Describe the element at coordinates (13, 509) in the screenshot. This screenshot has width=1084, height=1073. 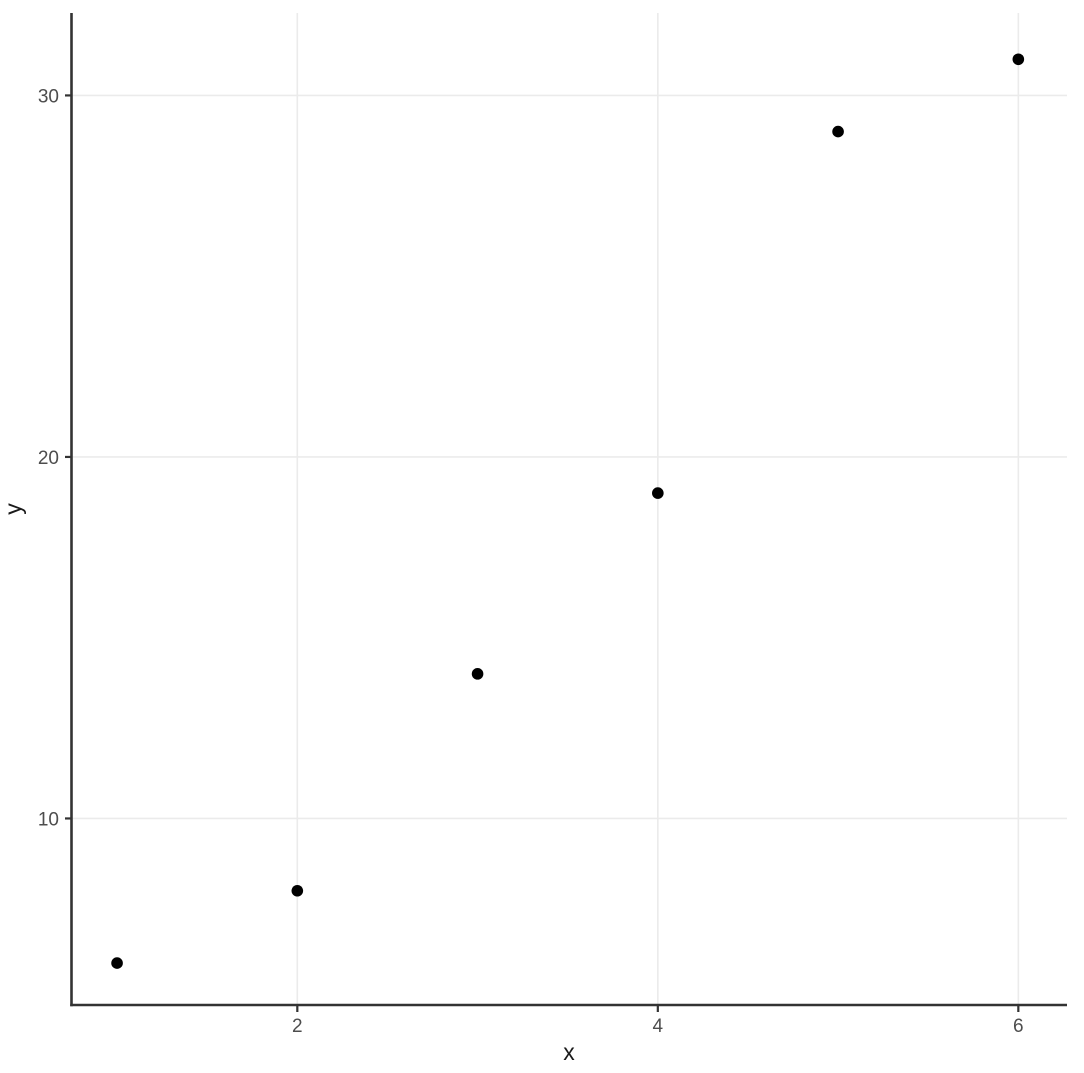
I see `y-axis-title: y` at that location.